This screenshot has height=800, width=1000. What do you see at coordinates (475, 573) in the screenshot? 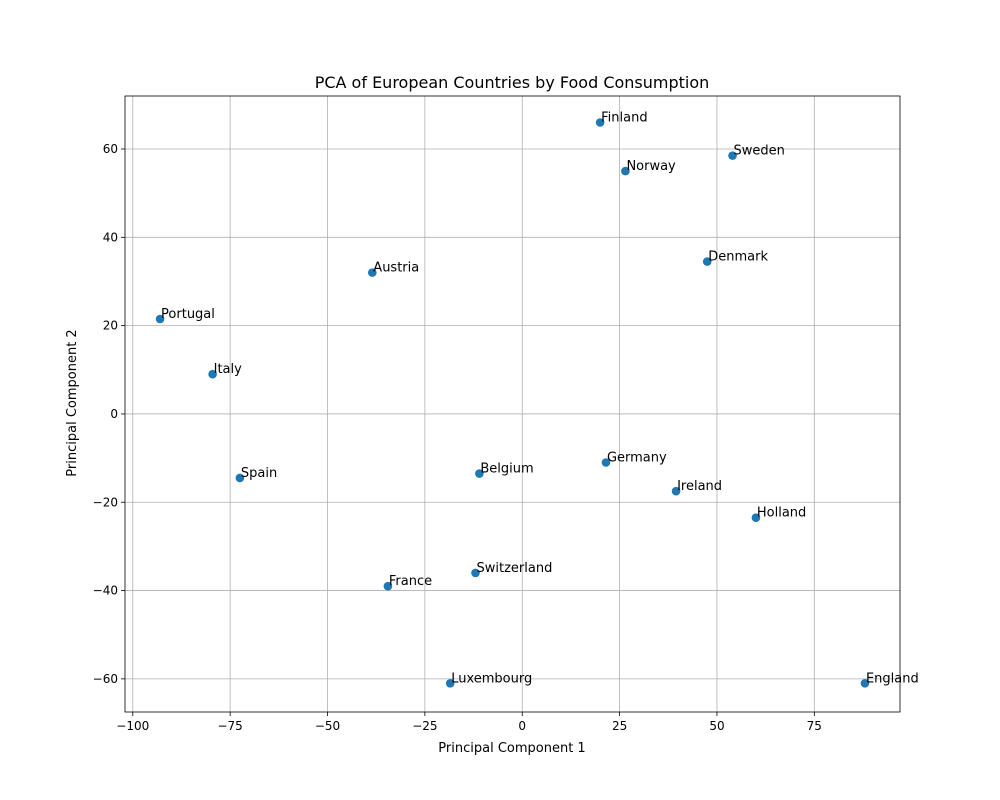
I see `data-point-switzerland` at bounding box center [475, 573].